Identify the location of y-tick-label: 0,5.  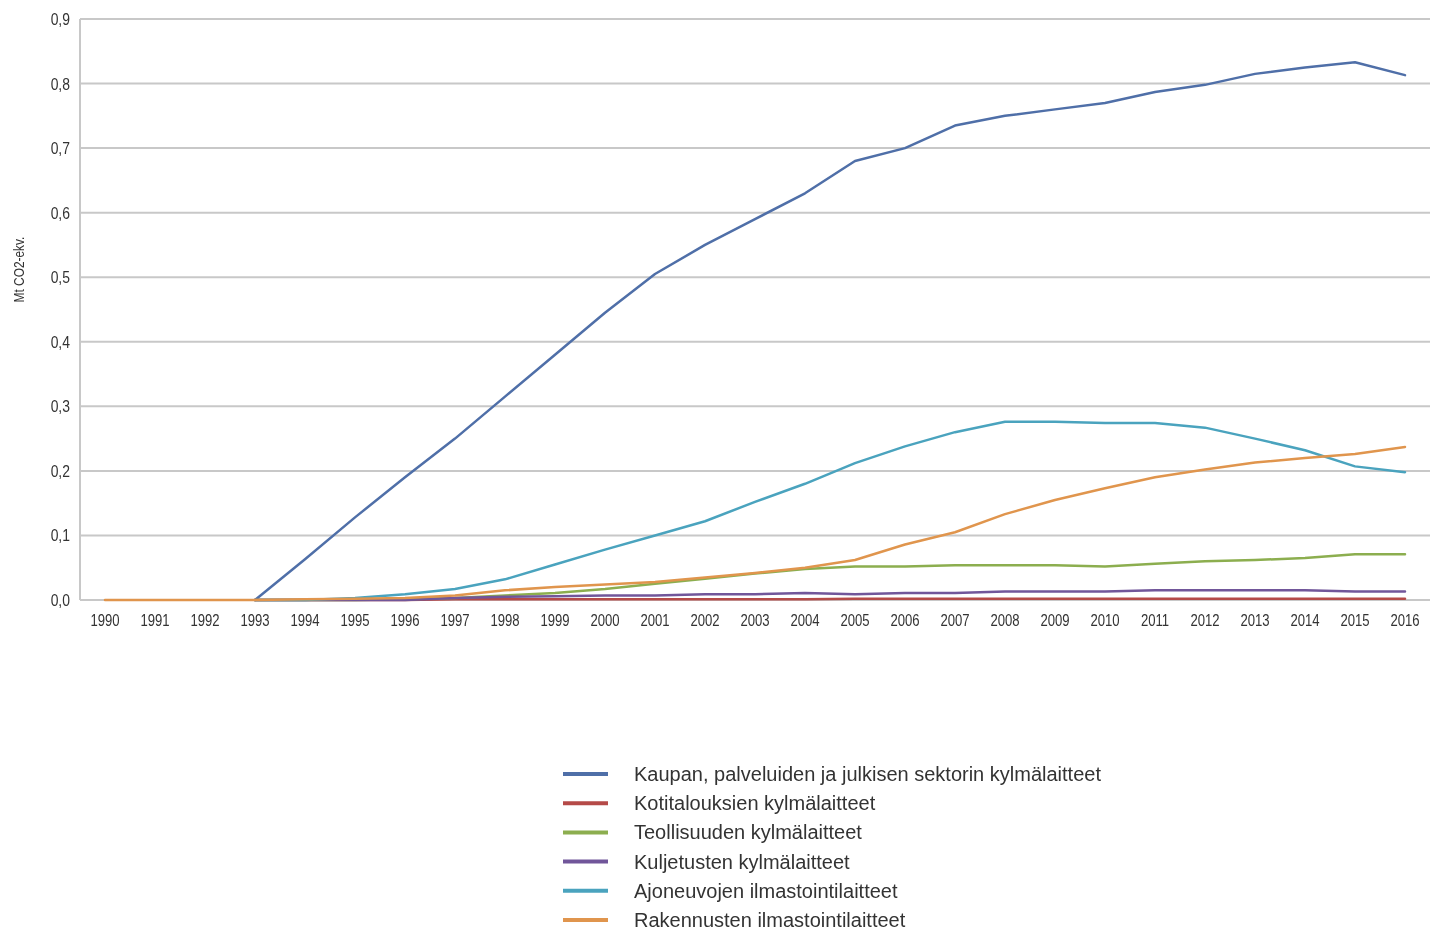
(60, 277).